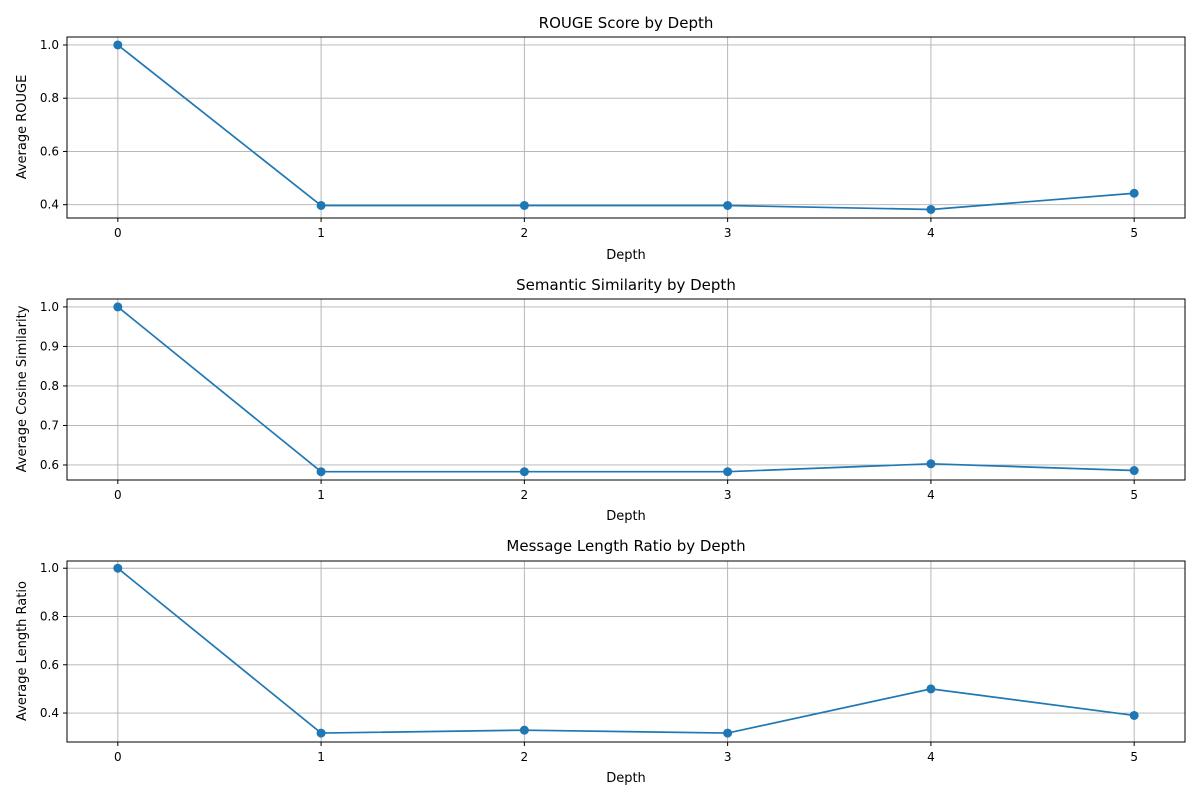  I want to click on x-axis-label-rouge: Depth, so click(626, 255).